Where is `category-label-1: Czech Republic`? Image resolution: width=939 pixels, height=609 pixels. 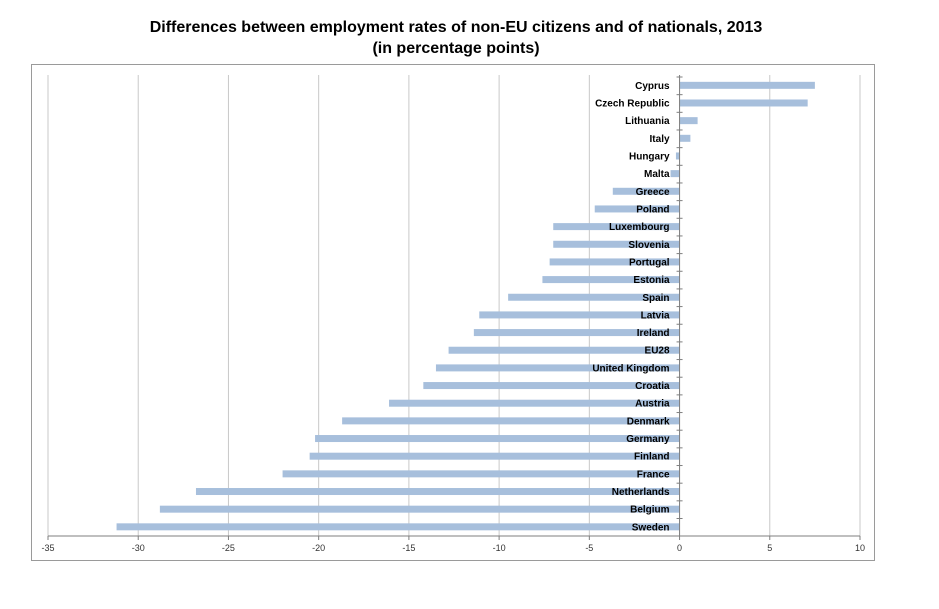
category-label-1: Czech Republic is located at coordinates (632, 103).